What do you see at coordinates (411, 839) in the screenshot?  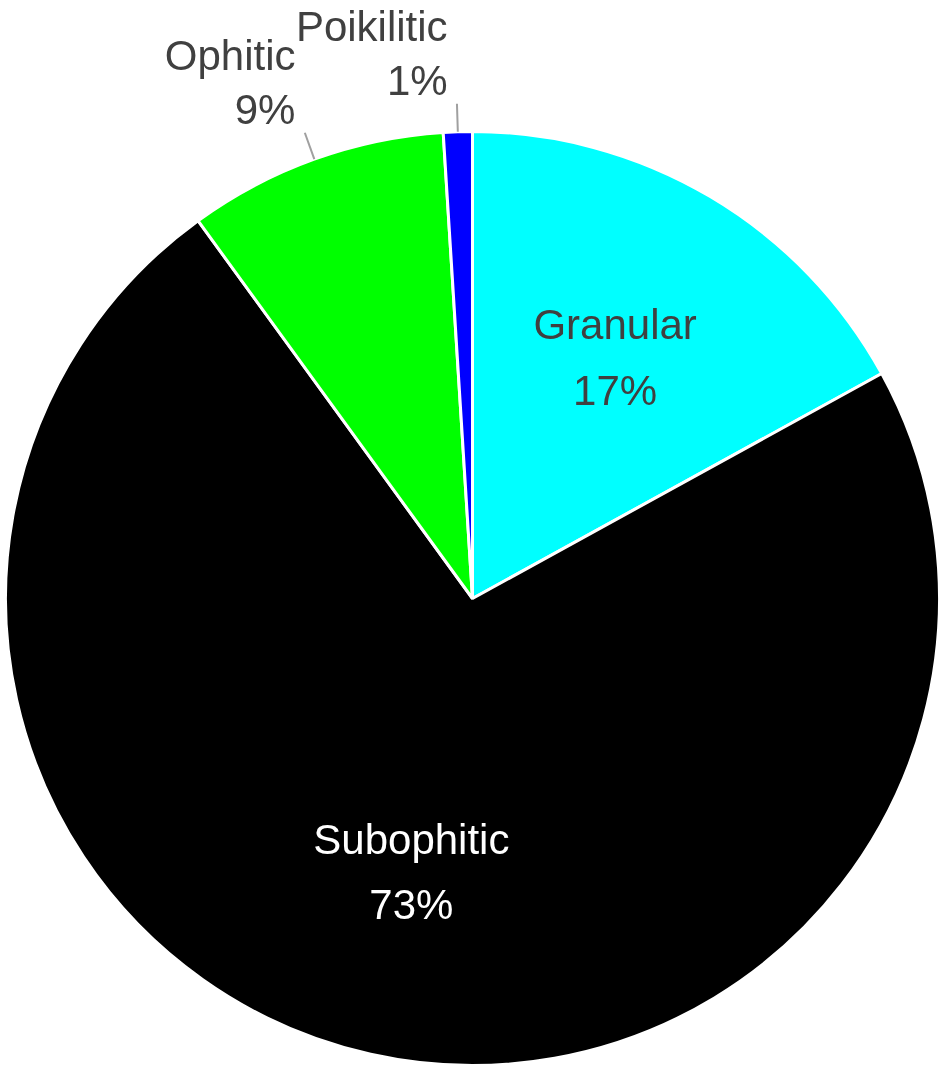 I see `slice-label: Subophitic` at bounding box center [411, 839].